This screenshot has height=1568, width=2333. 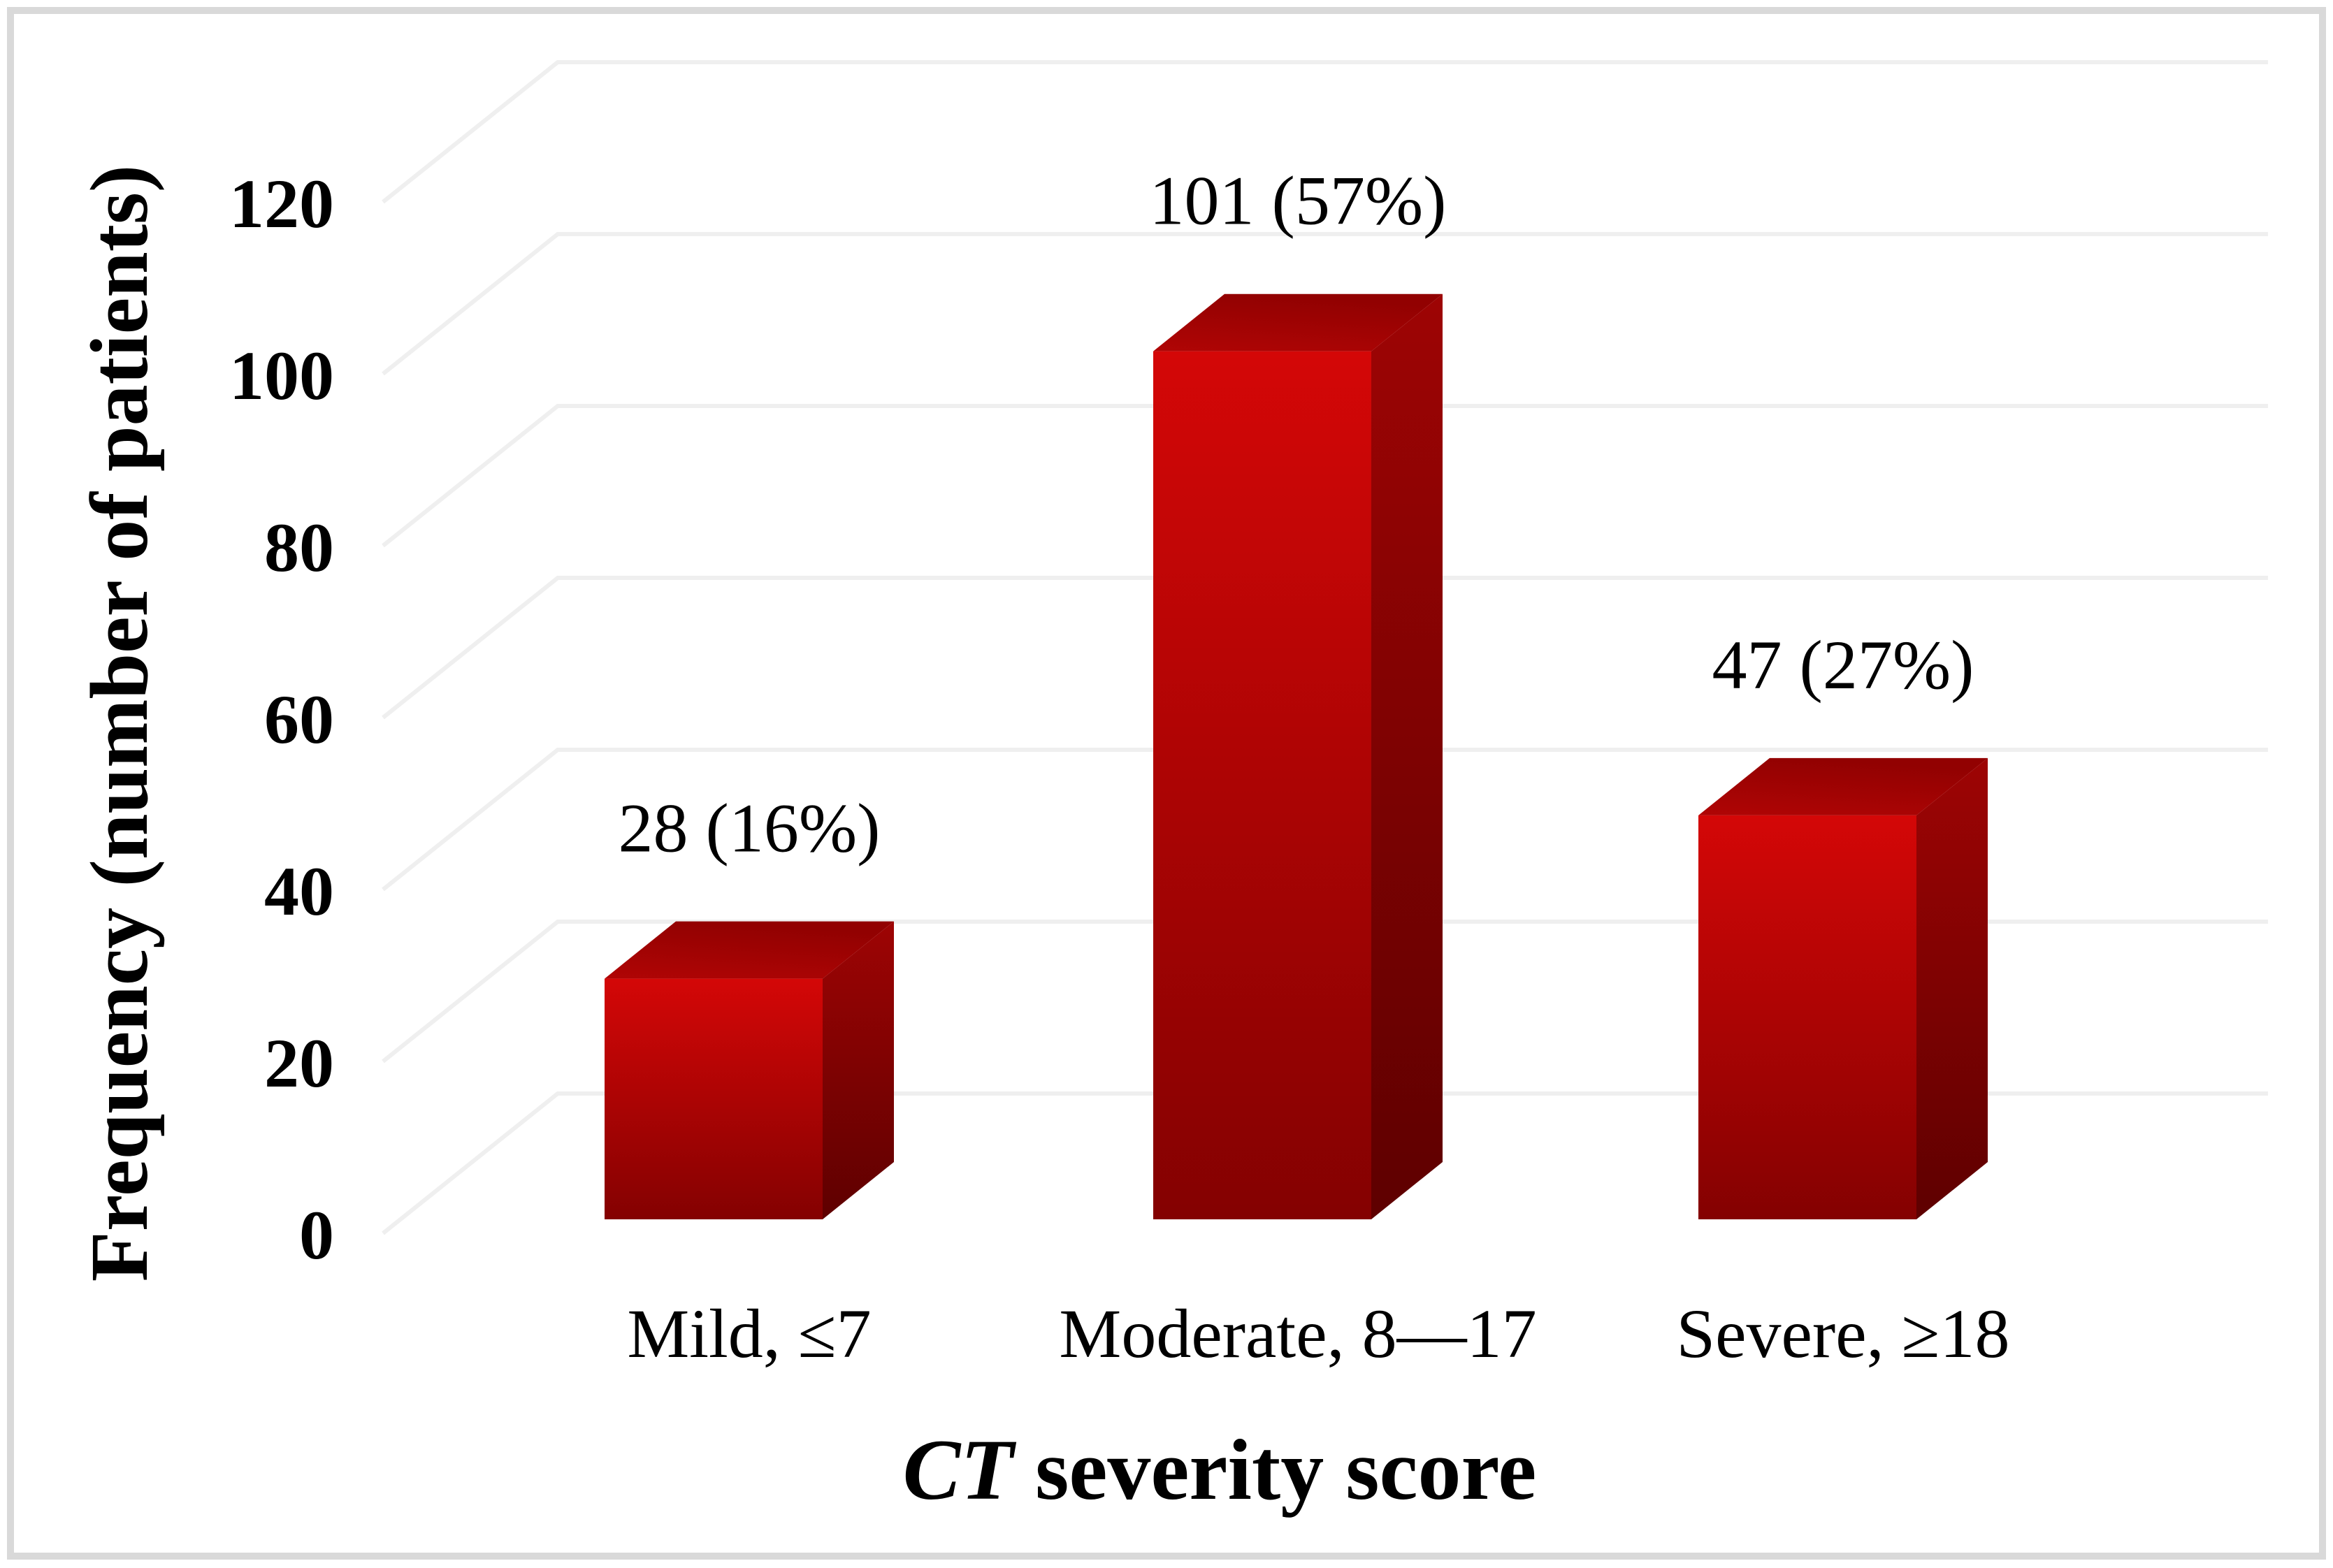 I want to click on x-axis-title: CT severity score, so click(x=1220, y=1470).